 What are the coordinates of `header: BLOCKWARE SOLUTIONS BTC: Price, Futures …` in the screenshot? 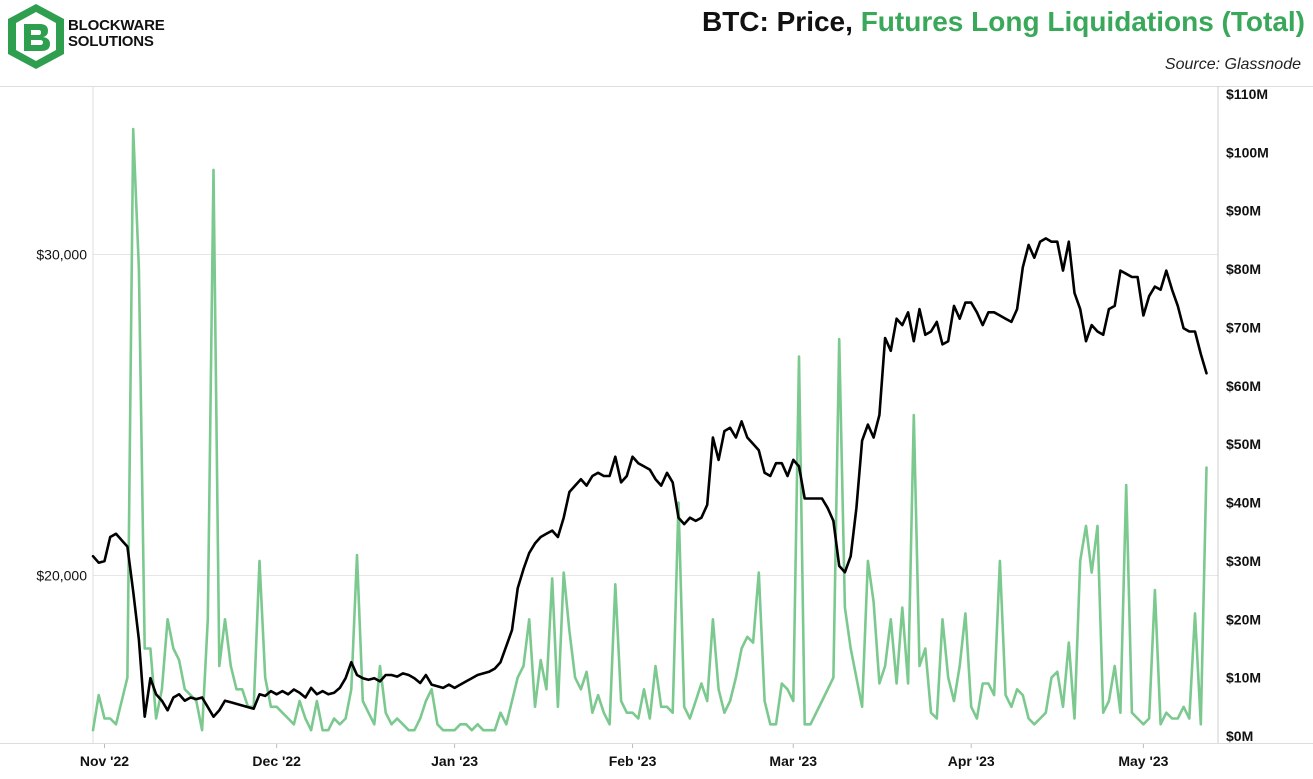 It's located at (656, 43).